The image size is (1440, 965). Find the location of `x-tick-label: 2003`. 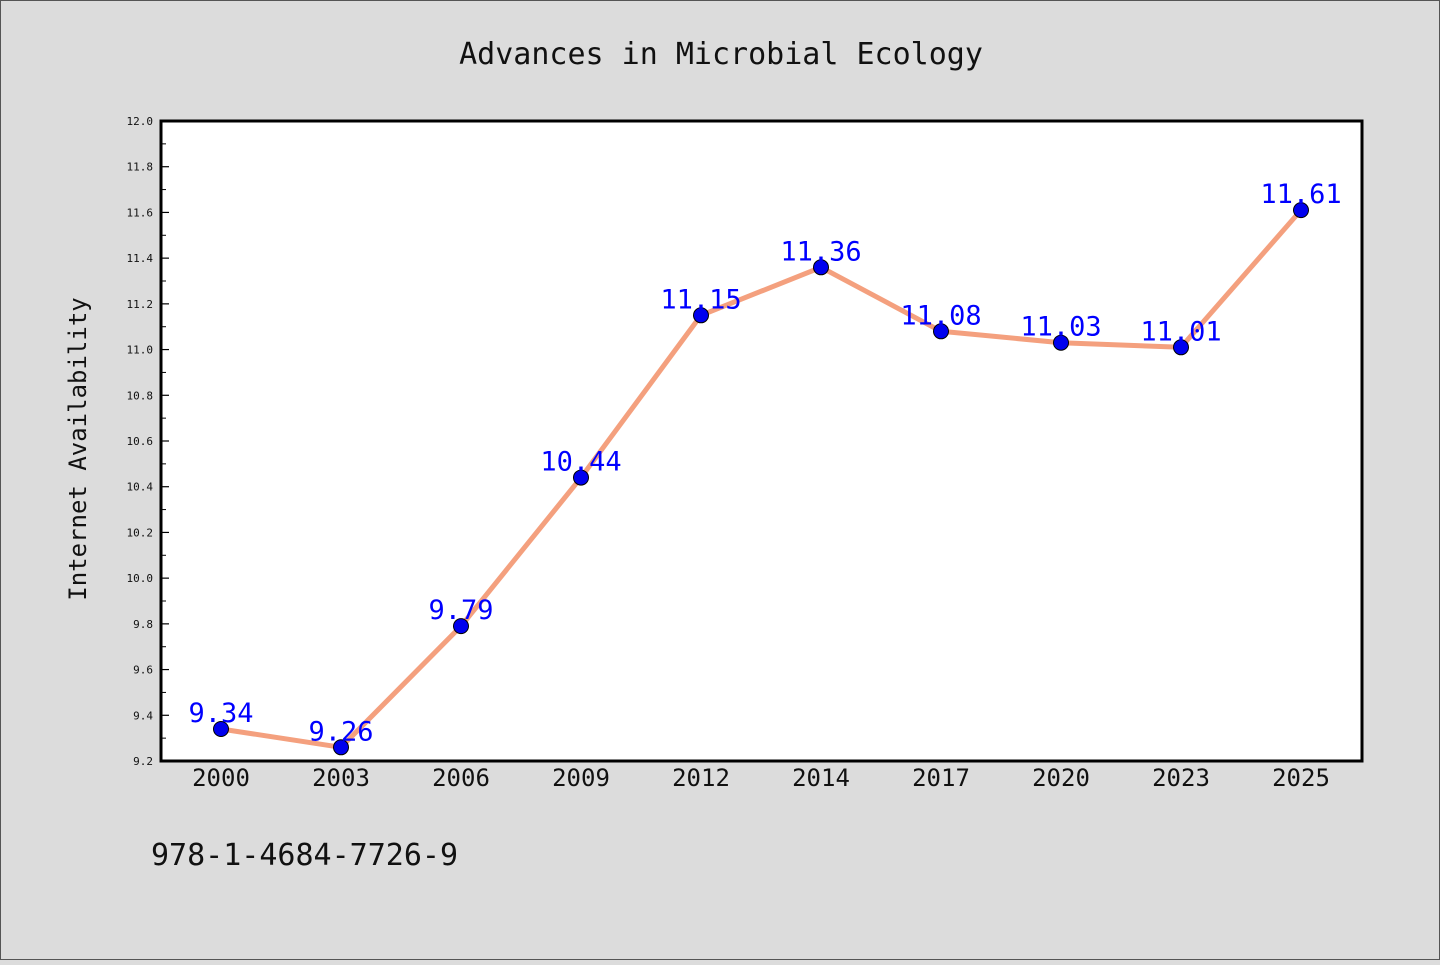

x-tick-label: 2003 is located at coordinates (341, 778).